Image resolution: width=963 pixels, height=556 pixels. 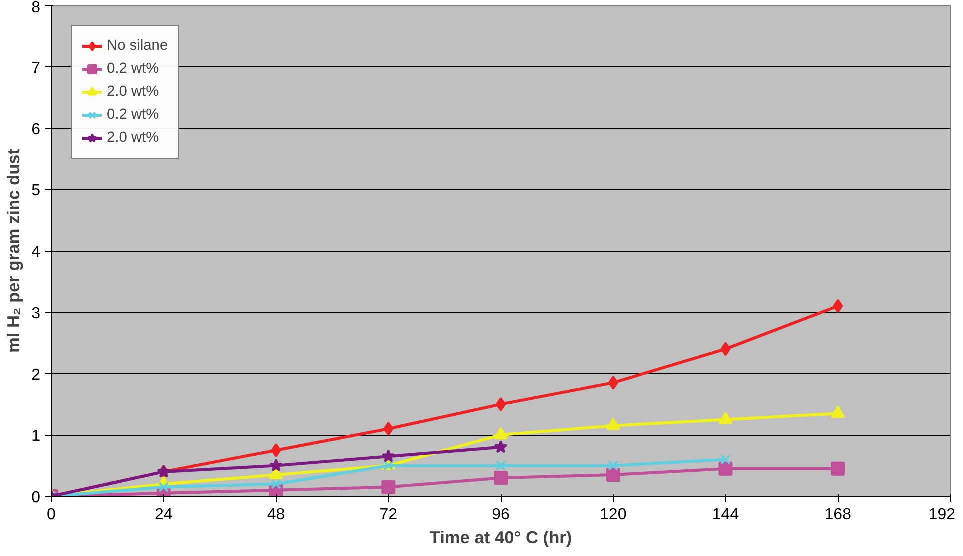 I want to click on x-tick-label: 24, so click(x=163, y=515).